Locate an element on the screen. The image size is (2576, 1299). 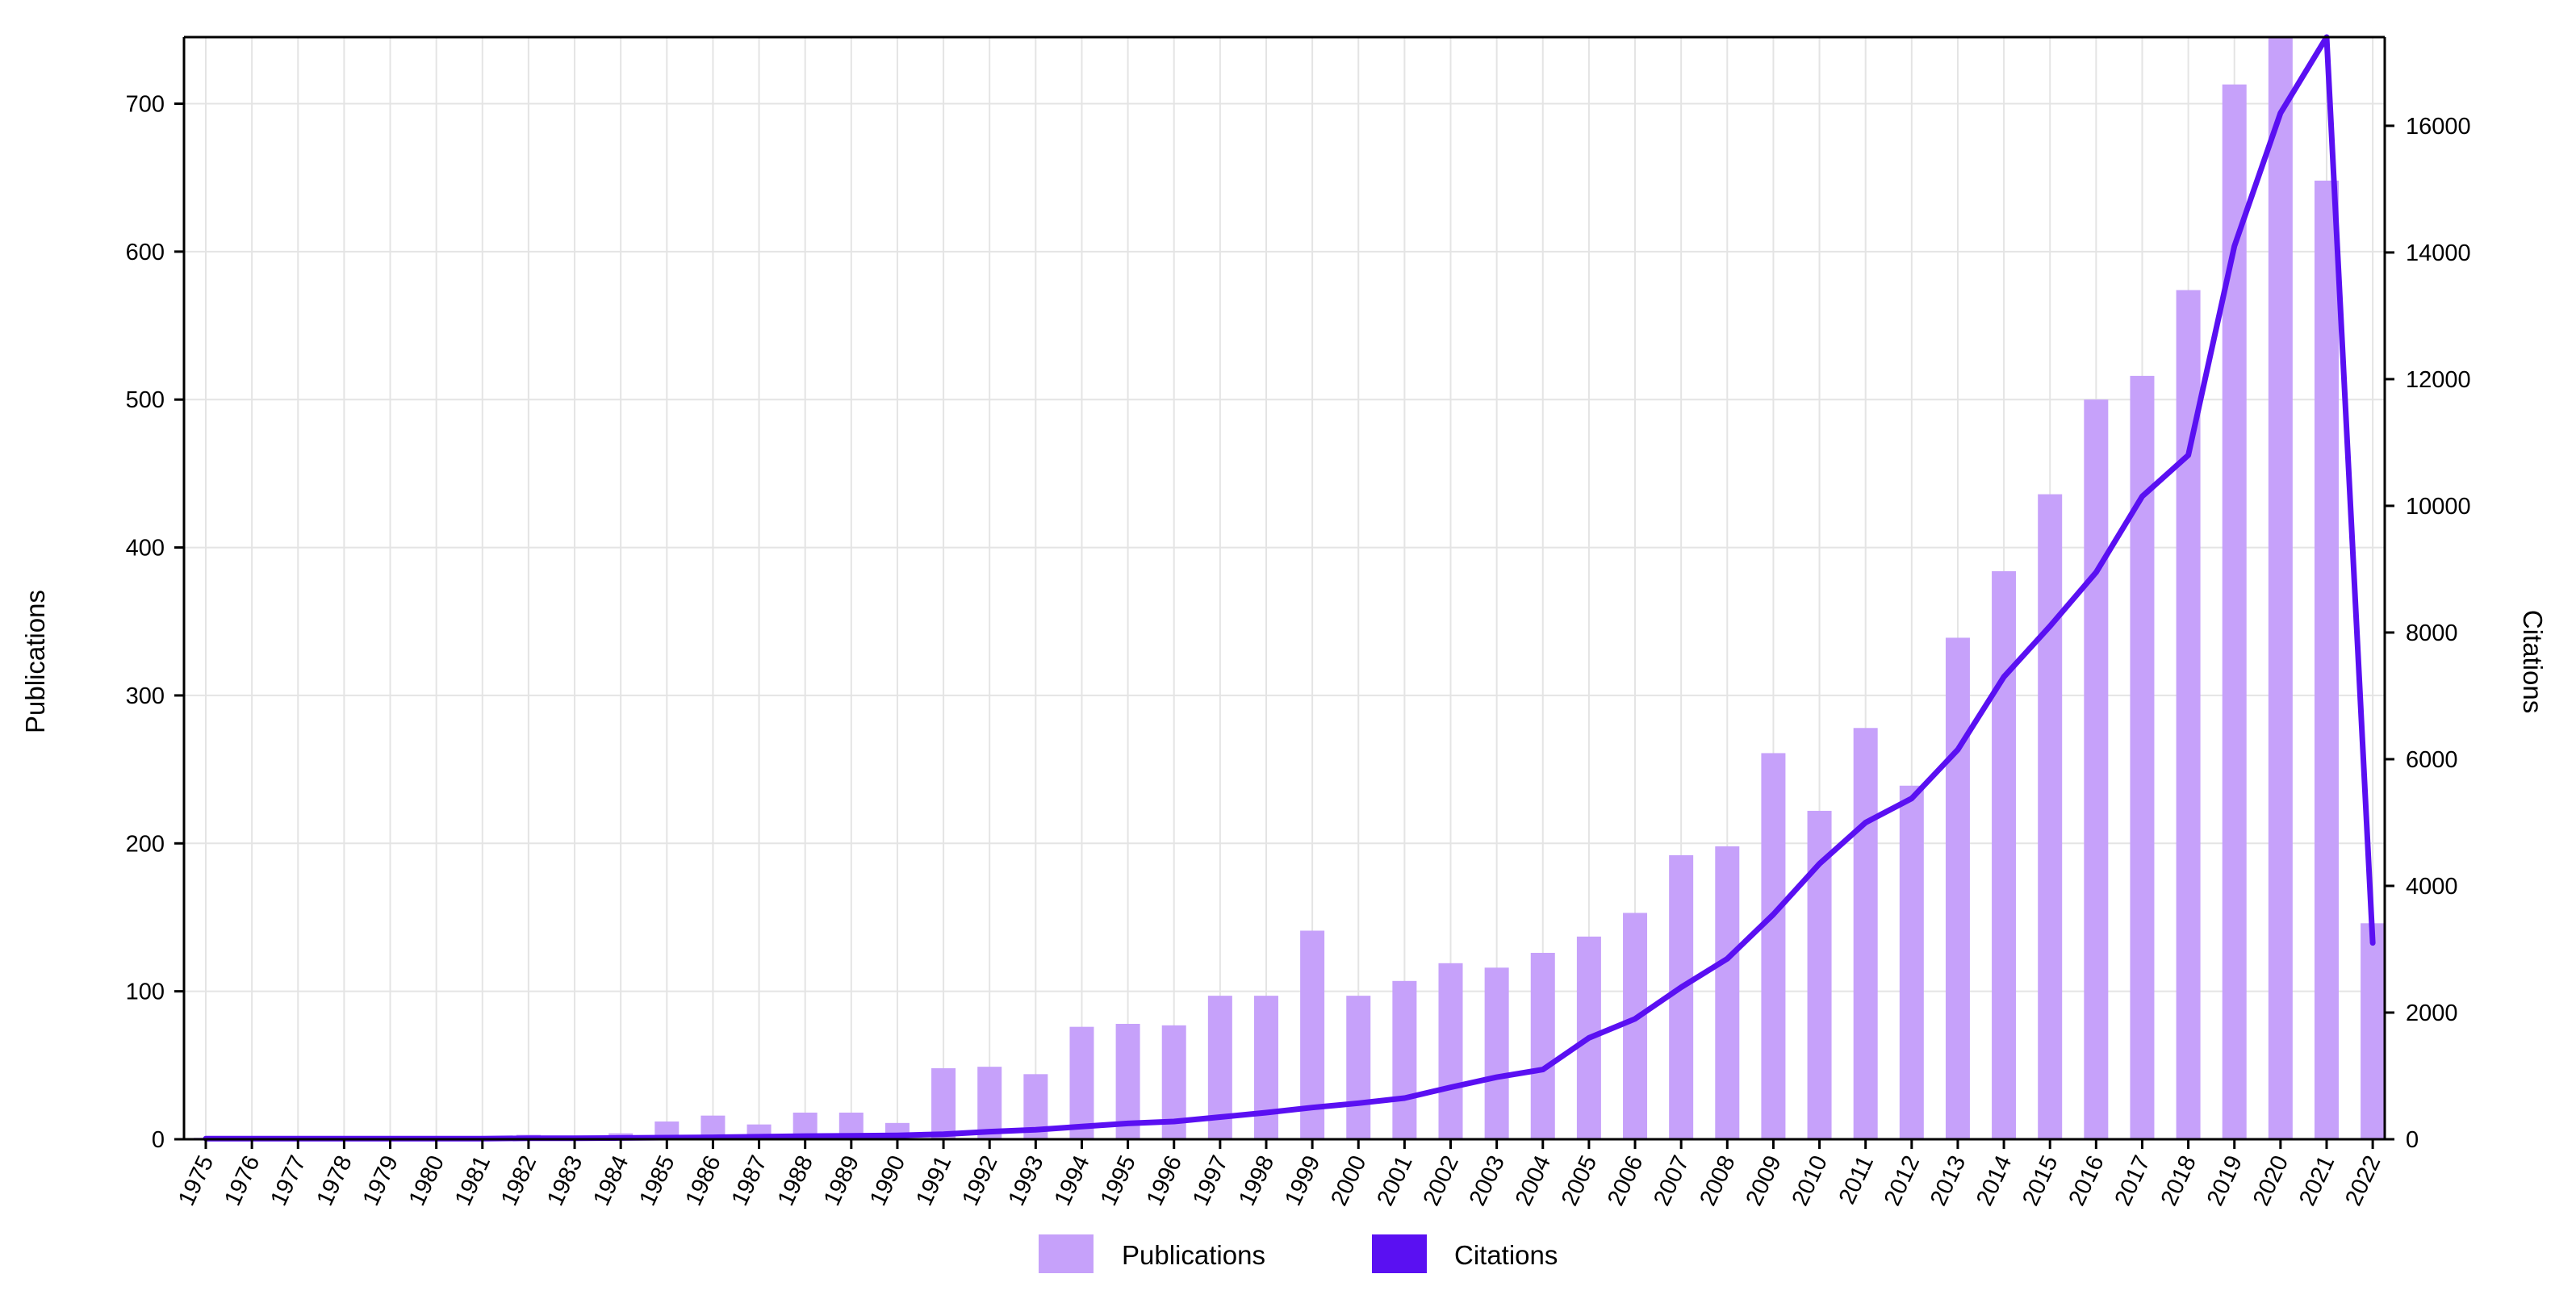
x-tick-label: 1994 is located at coordinates (1072, 1180).